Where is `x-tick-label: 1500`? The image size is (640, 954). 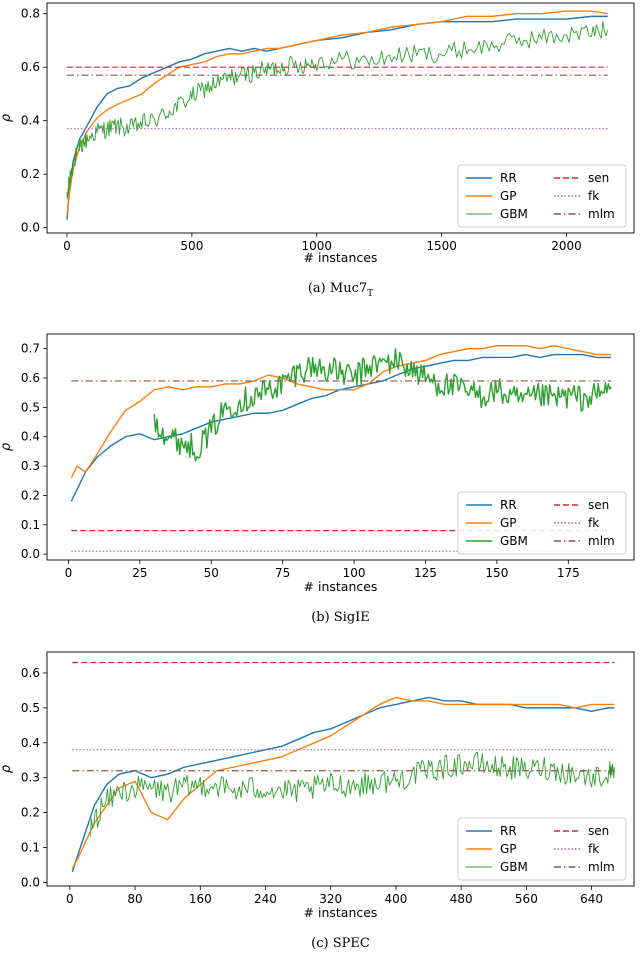
x-tick-label: 1500 is located at coordinates (441, 246).